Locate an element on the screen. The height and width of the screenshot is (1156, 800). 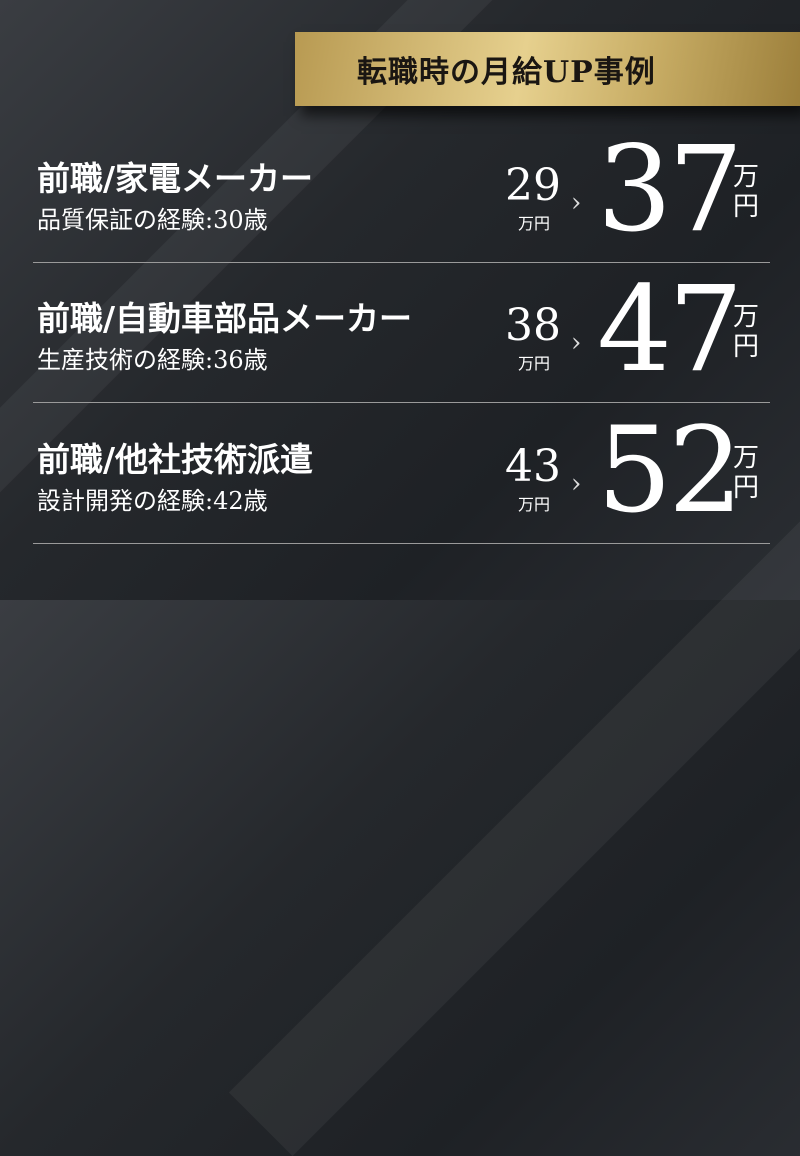
case-title: 前職/他社技術派遣 is located at coordinates (175, 459).